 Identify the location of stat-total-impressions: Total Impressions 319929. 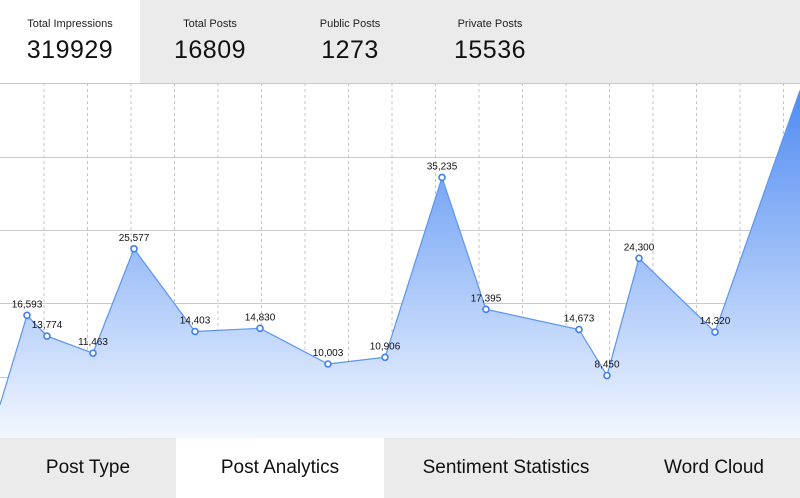
(70, 41).